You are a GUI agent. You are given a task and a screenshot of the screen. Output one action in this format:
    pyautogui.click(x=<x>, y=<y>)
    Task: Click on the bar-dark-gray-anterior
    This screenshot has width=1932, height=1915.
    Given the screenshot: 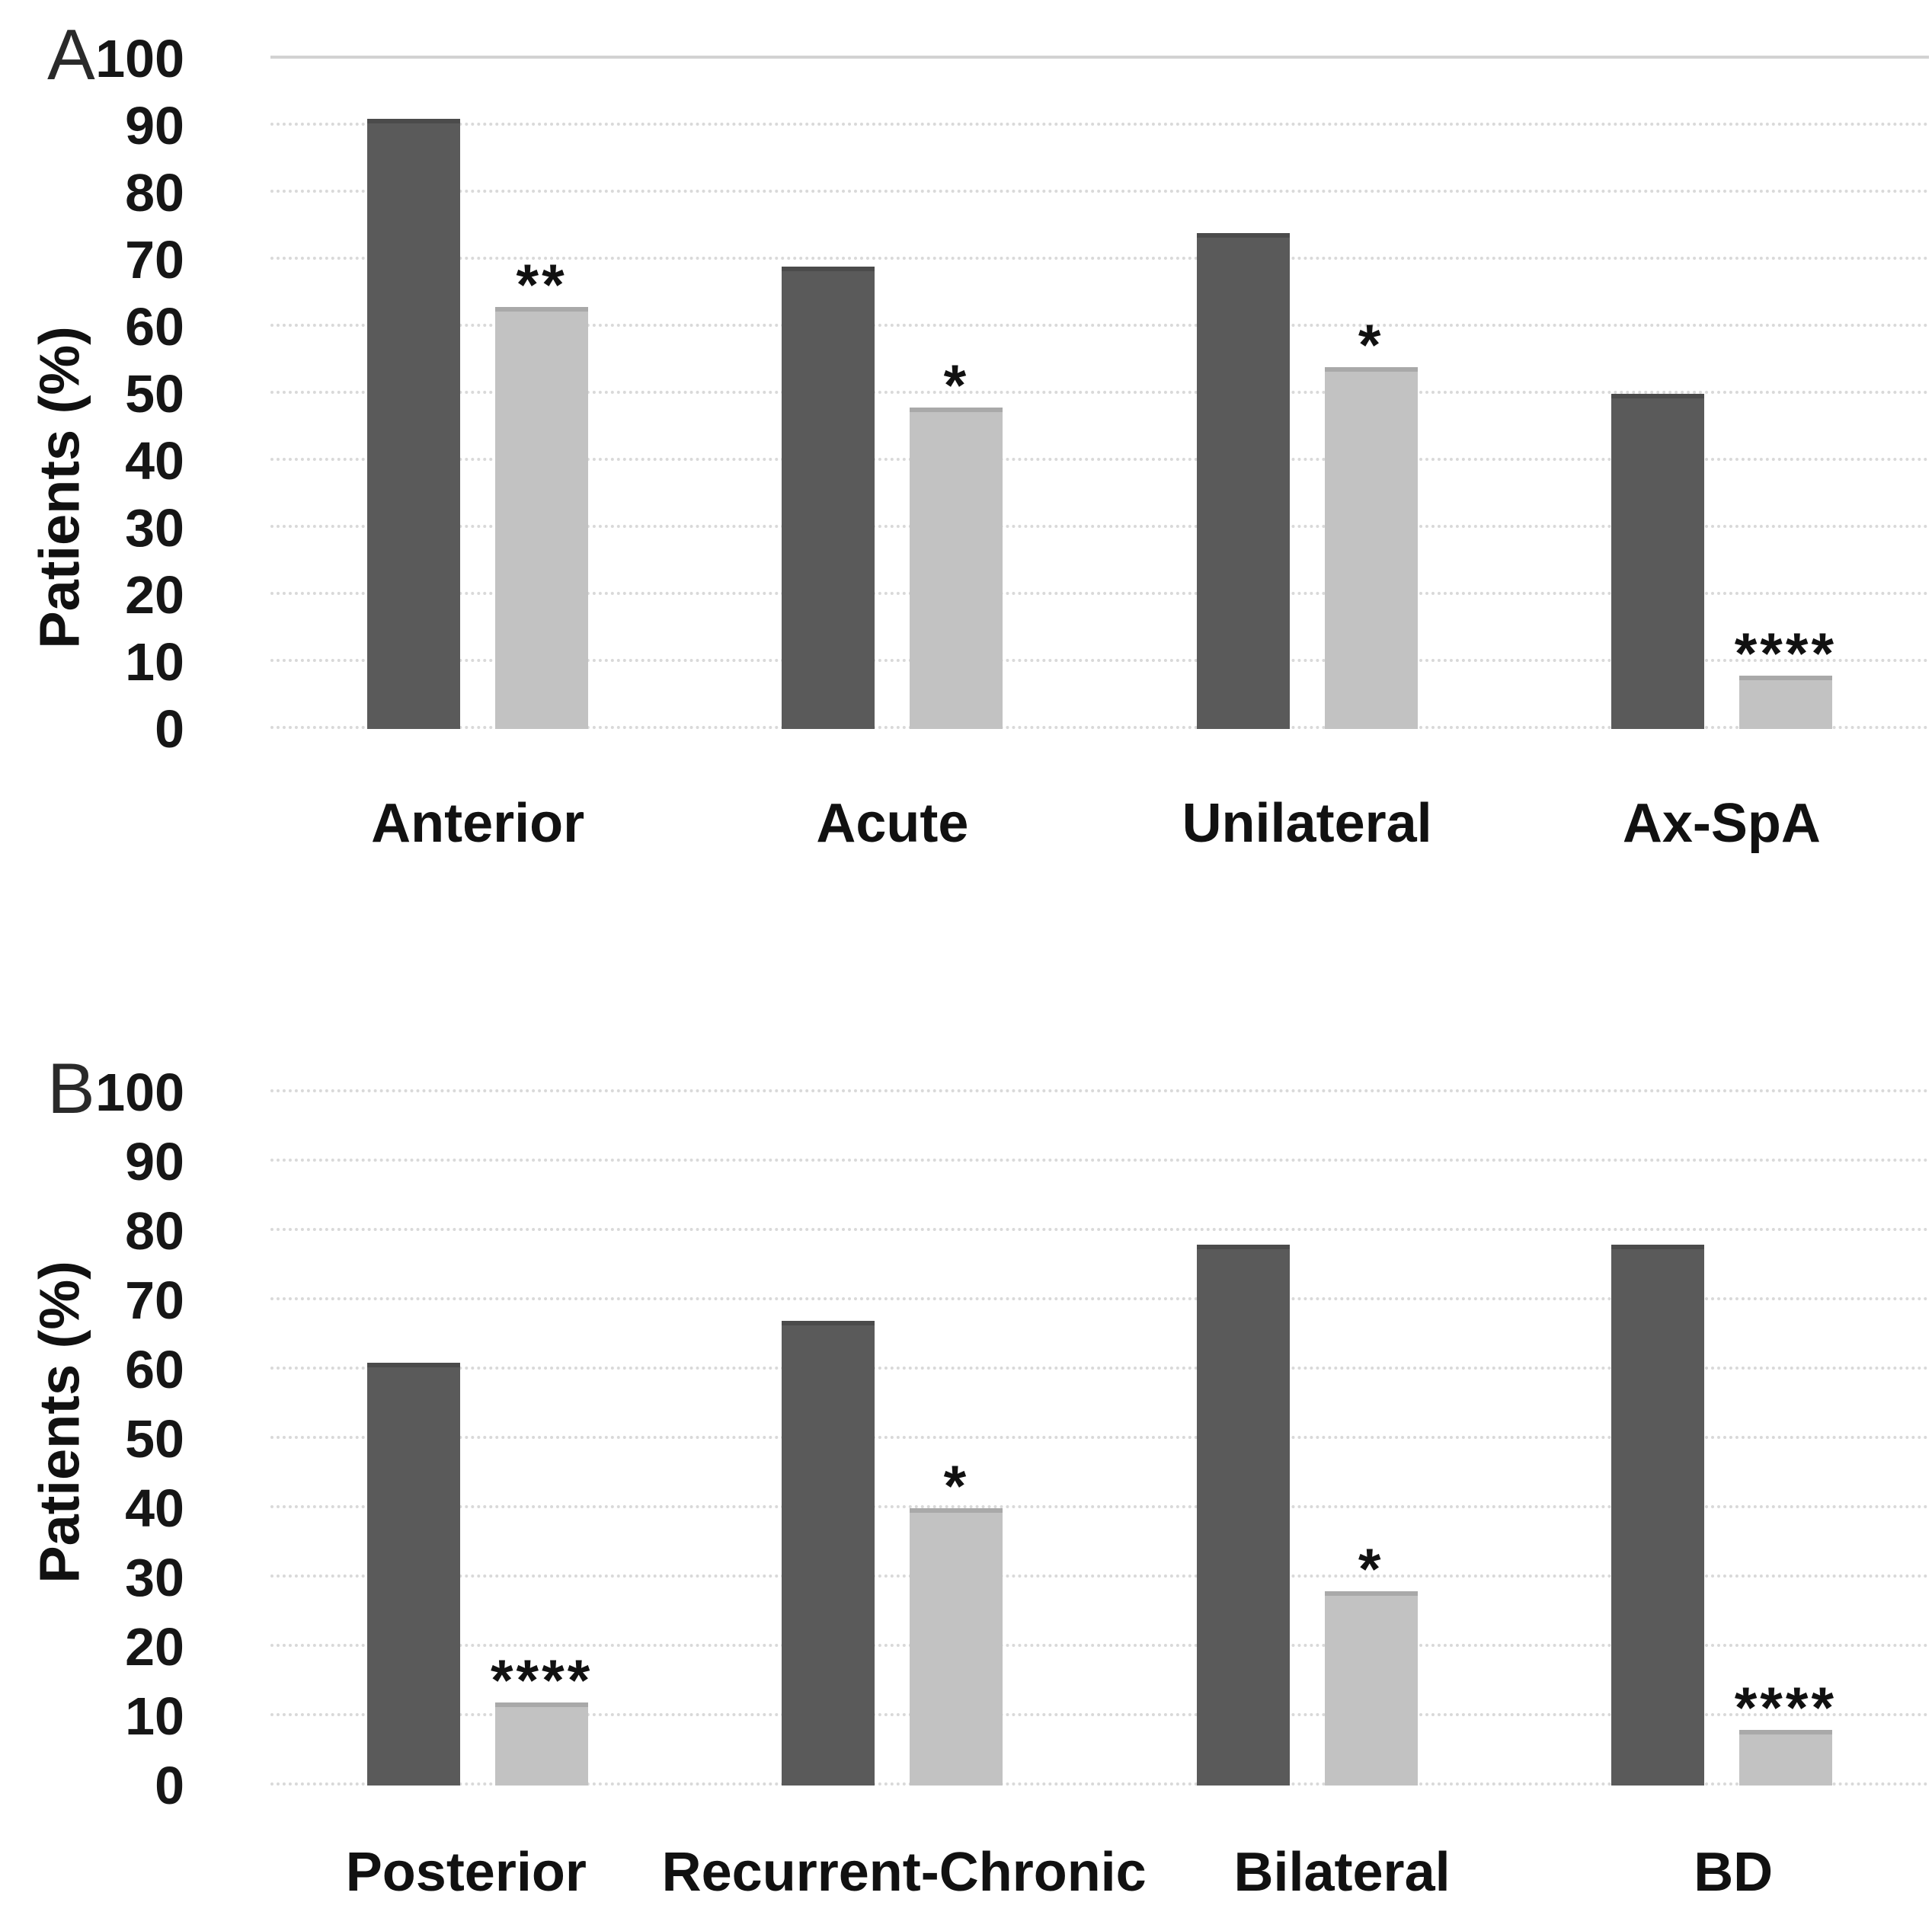 What is the action you would take?
    pyautogui.click(x=414, y=424)
    